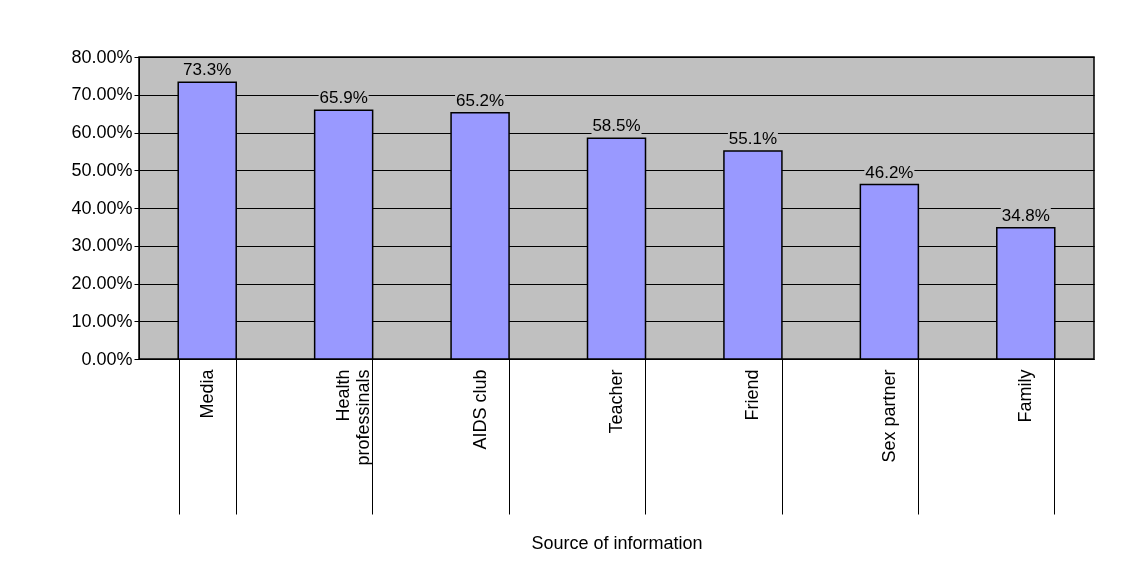 Image resolution: width=1128 pixels, height=586 pixels. I want to click on y-tick-label: 20.00%, so click(102, 283).